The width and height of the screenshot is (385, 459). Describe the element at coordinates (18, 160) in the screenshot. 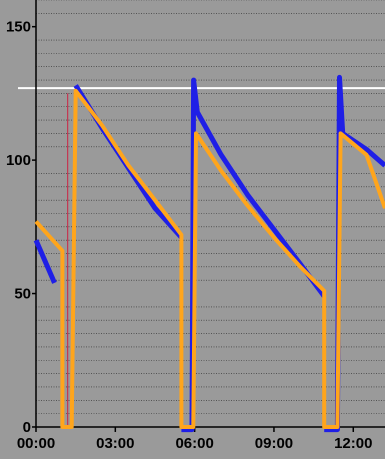

I see `y-tick-label: 100` at that location.